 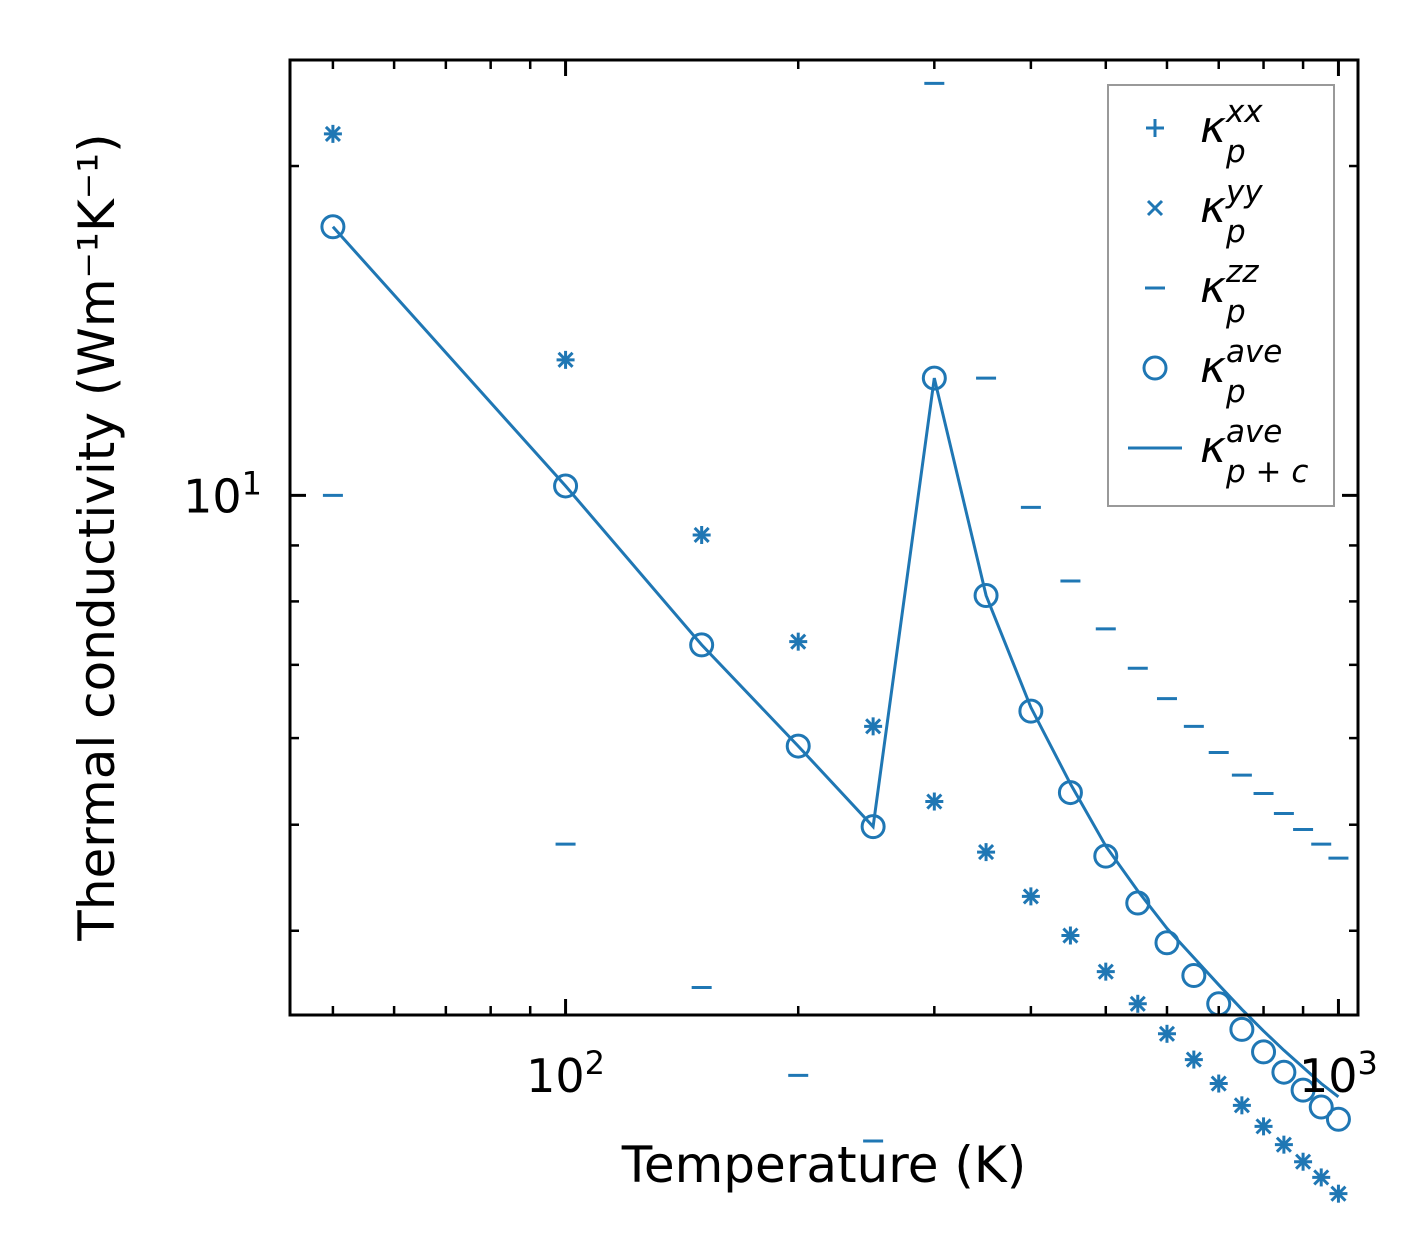 What do you see at coordinates (1229, 292) in the screenshot?
I see `legend-label: κzz p` at bounding box center [1229, 292].